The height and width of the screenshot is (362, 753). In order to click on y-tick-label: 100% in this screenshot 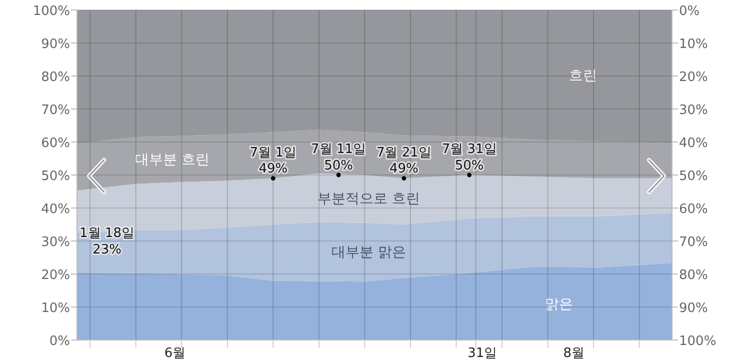, I will do `click(51, 11)`.